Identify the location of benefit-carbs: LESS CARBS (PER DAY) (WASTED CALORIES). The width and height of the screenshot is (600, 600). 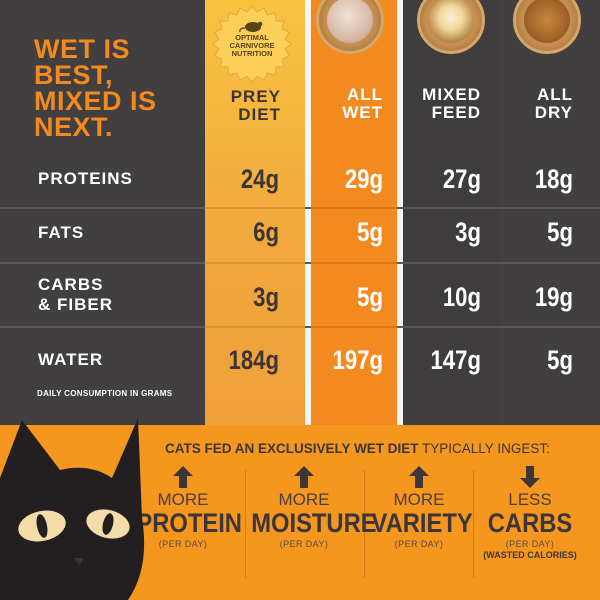
(530, 513).